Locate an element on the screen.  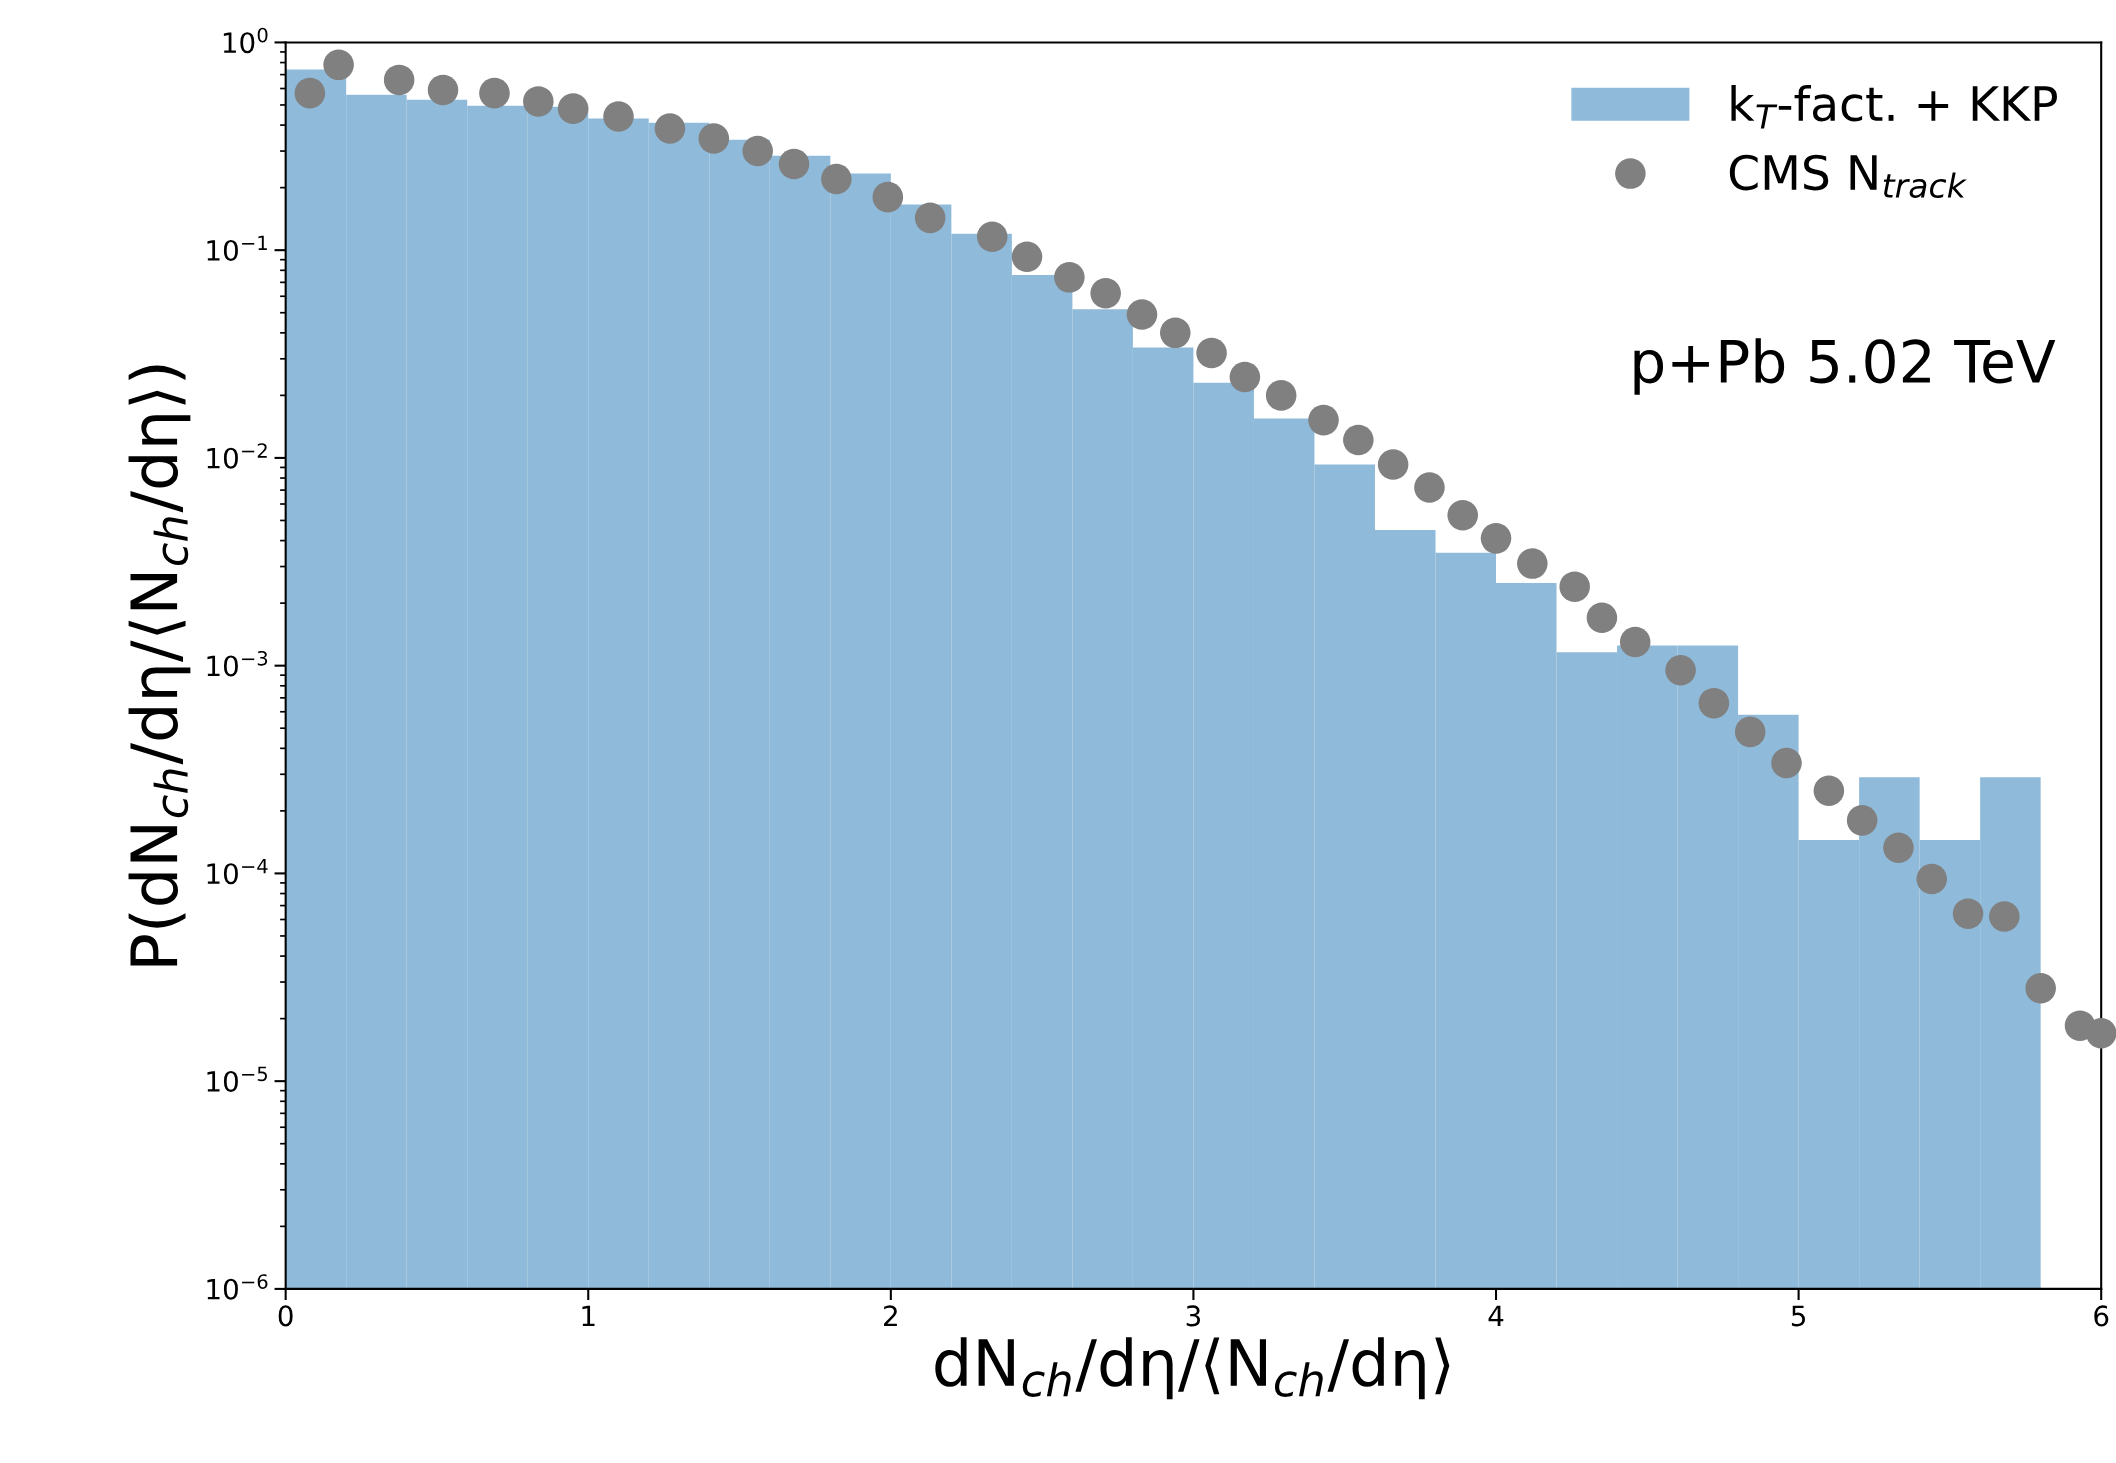
y-tick-label: 10$^{0}$ is located at coordinates (245, 40).